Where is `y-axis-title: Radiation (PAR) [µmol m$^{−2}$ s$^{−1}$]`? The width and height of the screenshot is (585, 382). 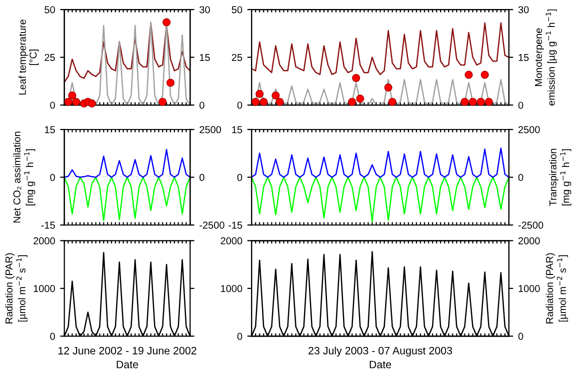 y-axis-title: Radiation (PAR) [µmol m$^{−2}$ s$^{−1}$] is located at coordinates (16, 288).